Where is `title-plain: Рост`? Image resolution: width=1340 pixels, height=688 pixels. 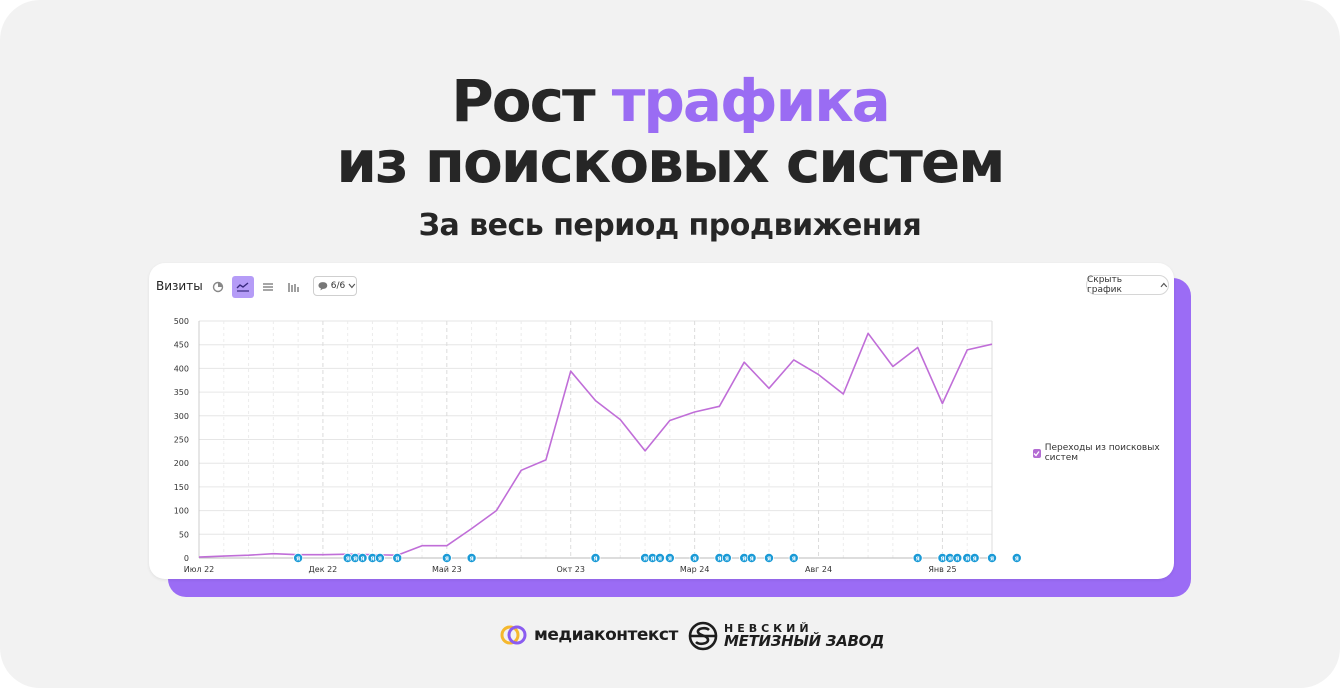 title-plain: Рост is located at coordinates (531, 101).